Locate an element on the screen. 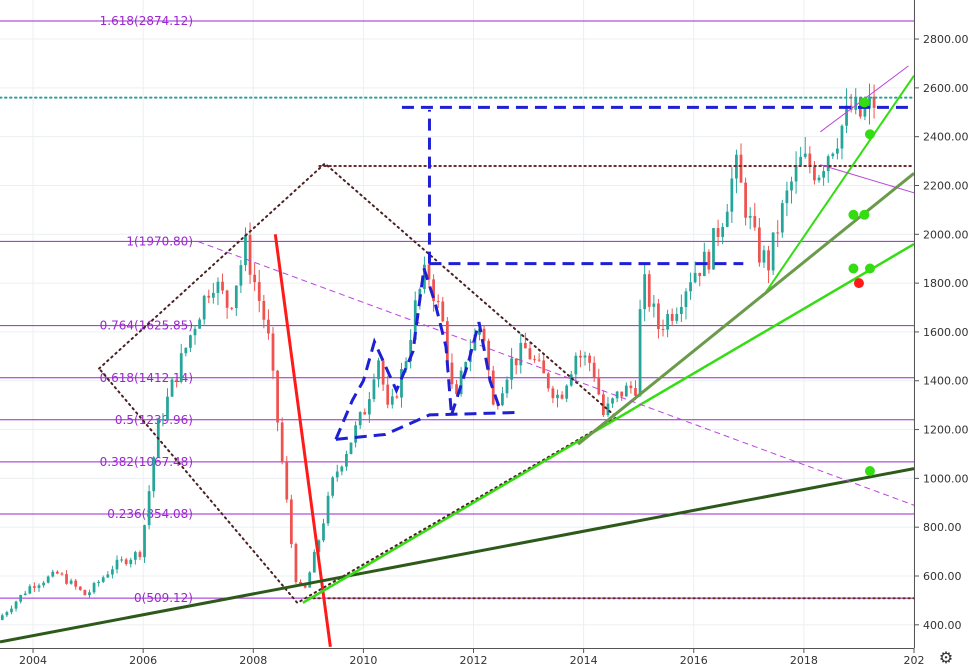 The width and height of the screenshot is (969, 671). time-axis-bg is located at coordinates (457, 659).